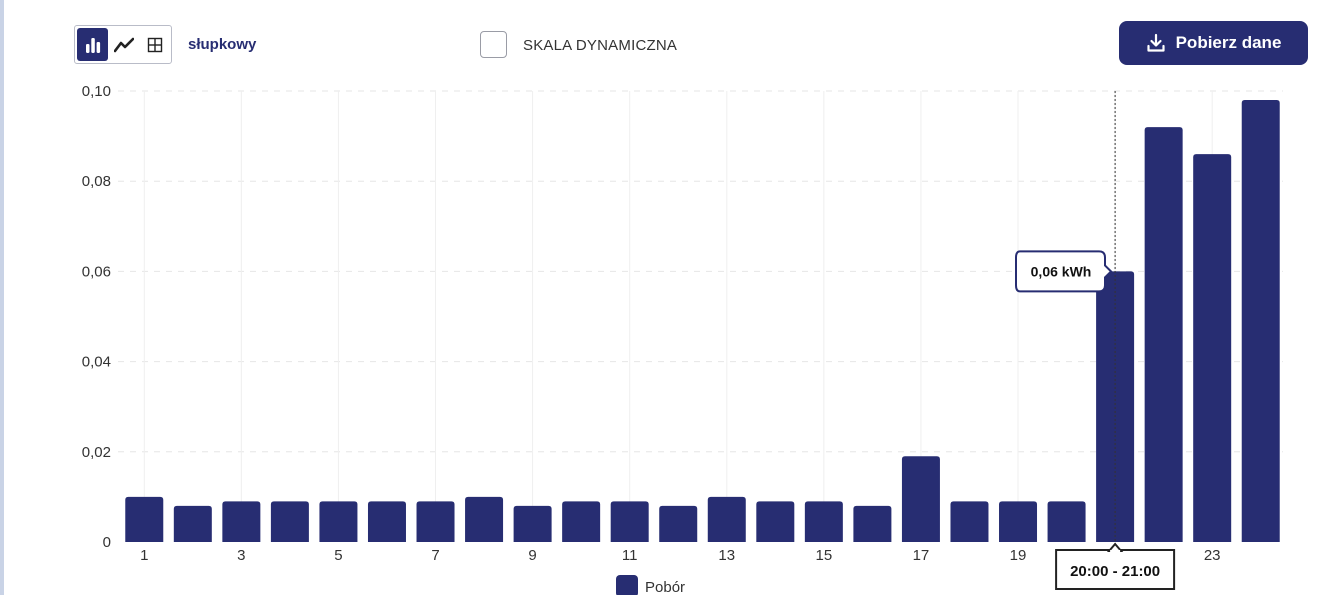 The image size is (1329, 595). Describe the element at coordinates (338, 555) in the screenshot. I see `x-tick-label: 5` at that location.